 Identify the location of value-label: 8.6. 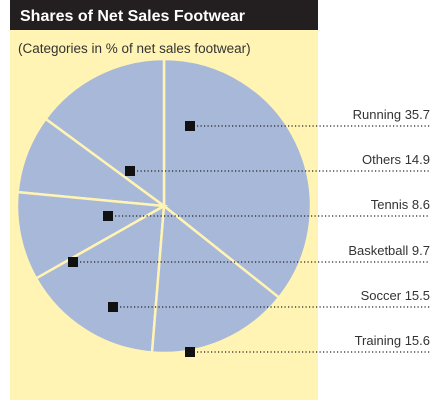
(421, 204).